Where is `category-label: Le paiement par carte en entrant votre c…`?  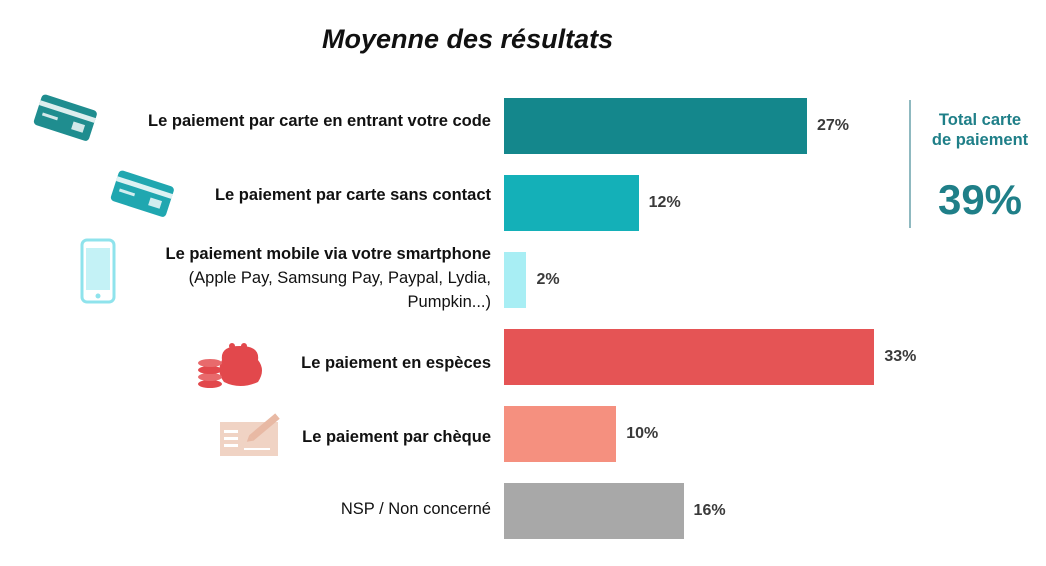
category-label: Le paiement par carte en entrant votre c… is located at coordinates (319, 121).